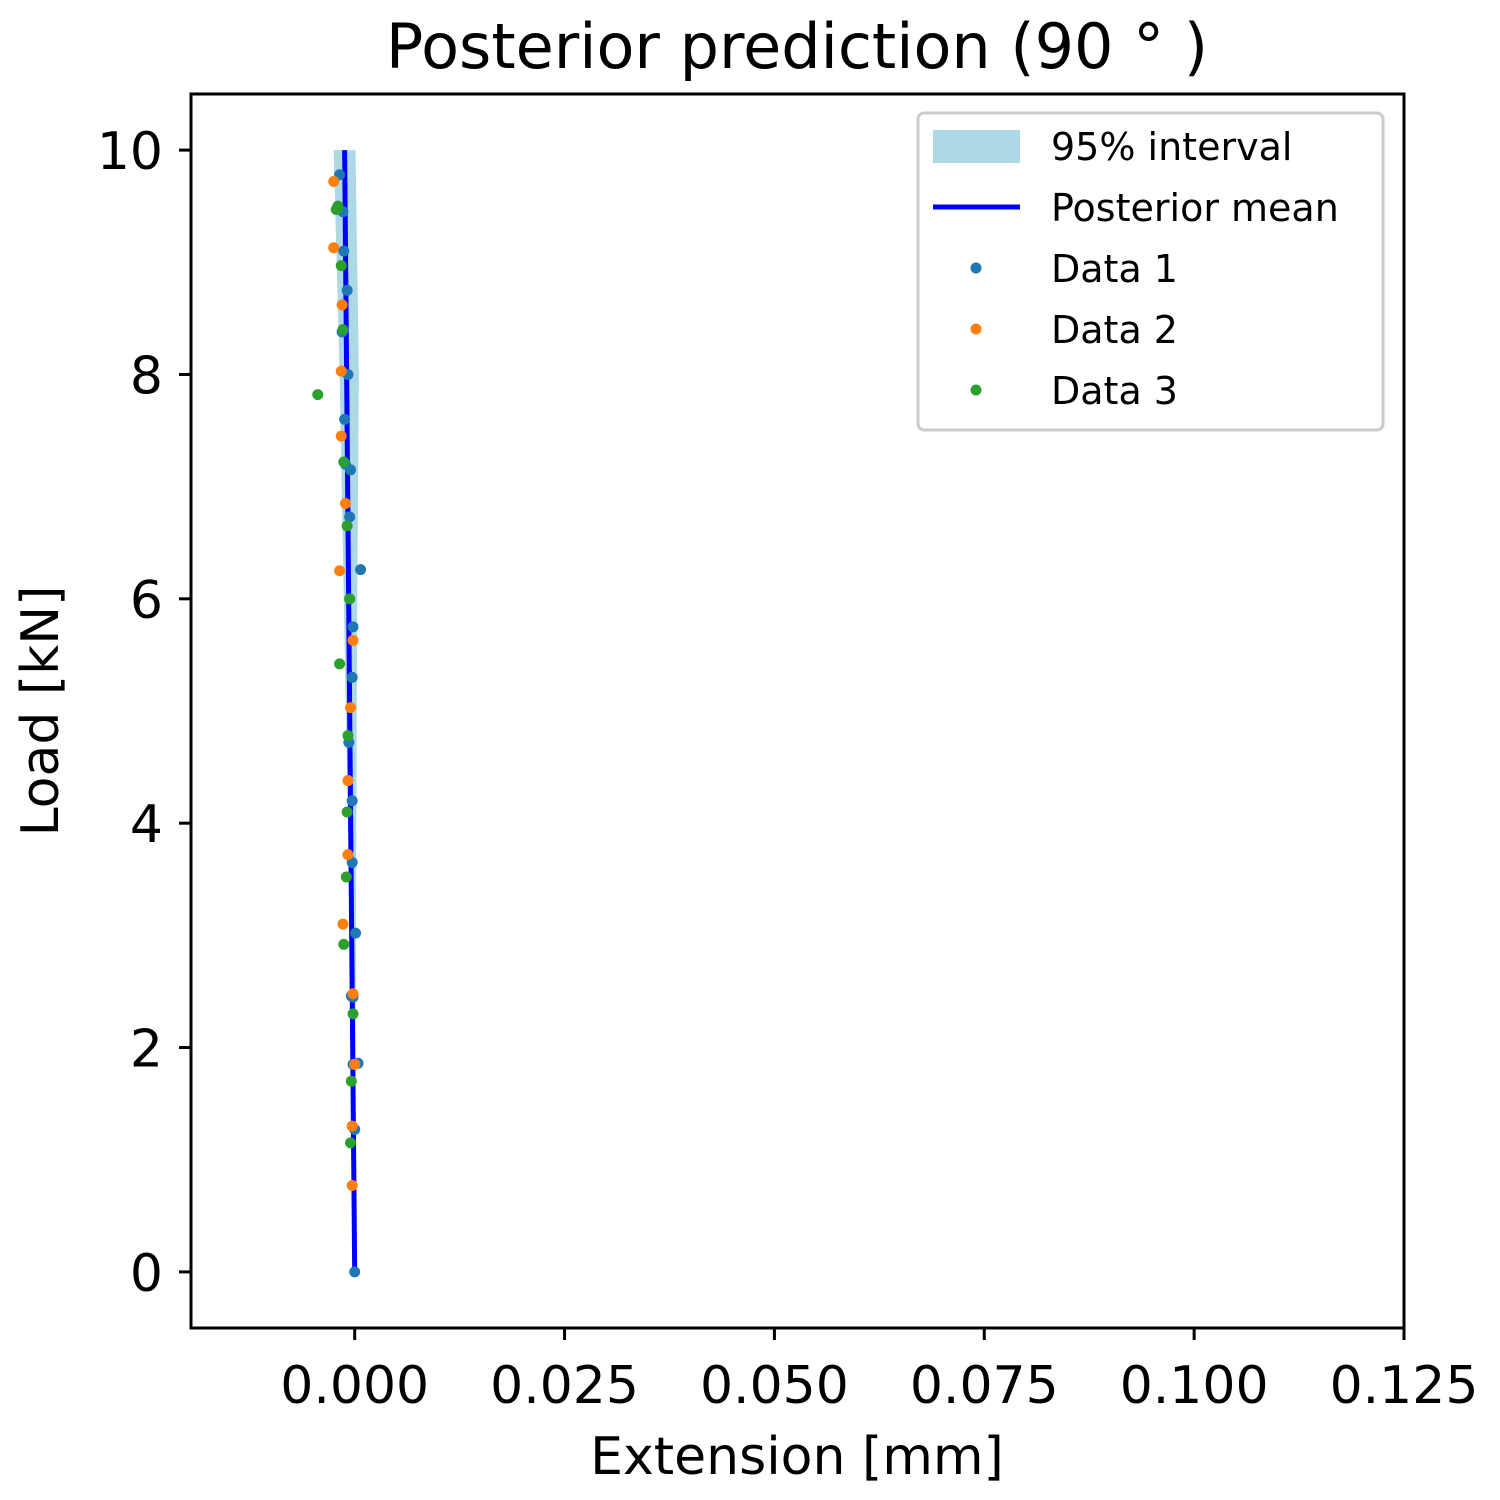  I want to click on legend-data3-swatch, so click(976, 390).